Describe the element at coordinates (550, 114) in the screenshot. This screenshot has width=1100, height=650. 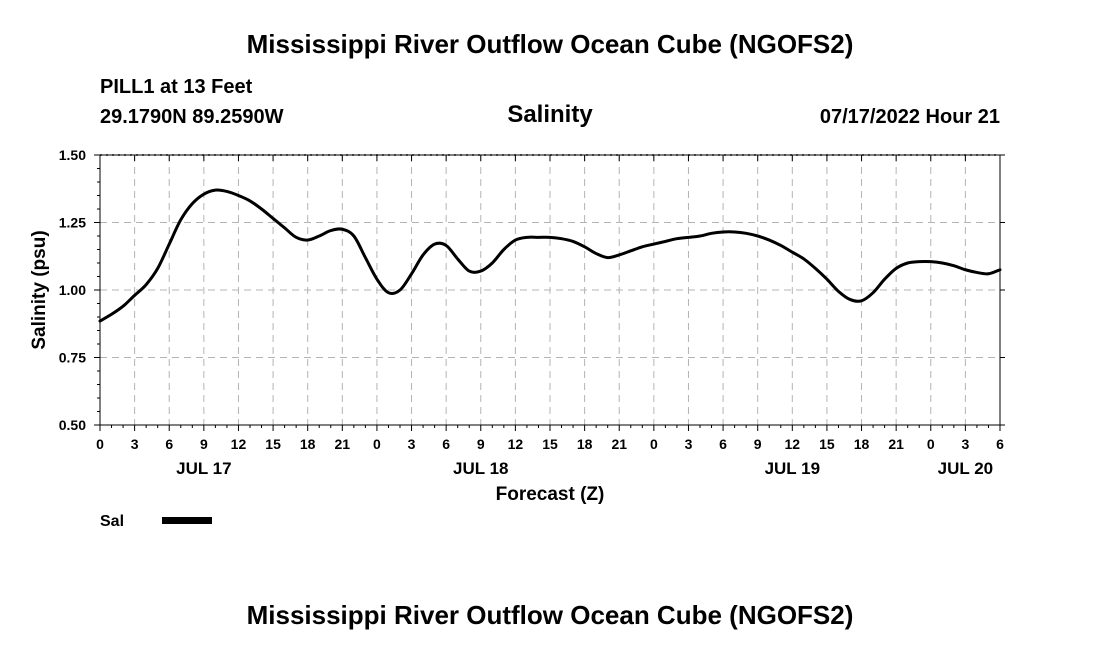
I see `chart-title: Salinity` at that location.